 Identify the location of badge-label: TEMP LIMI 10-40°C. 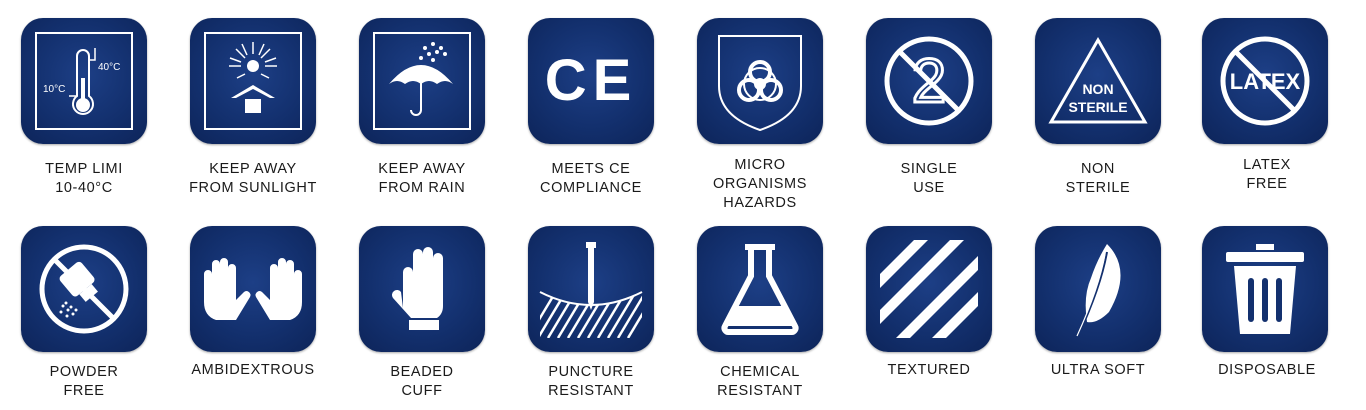
(84, 178).